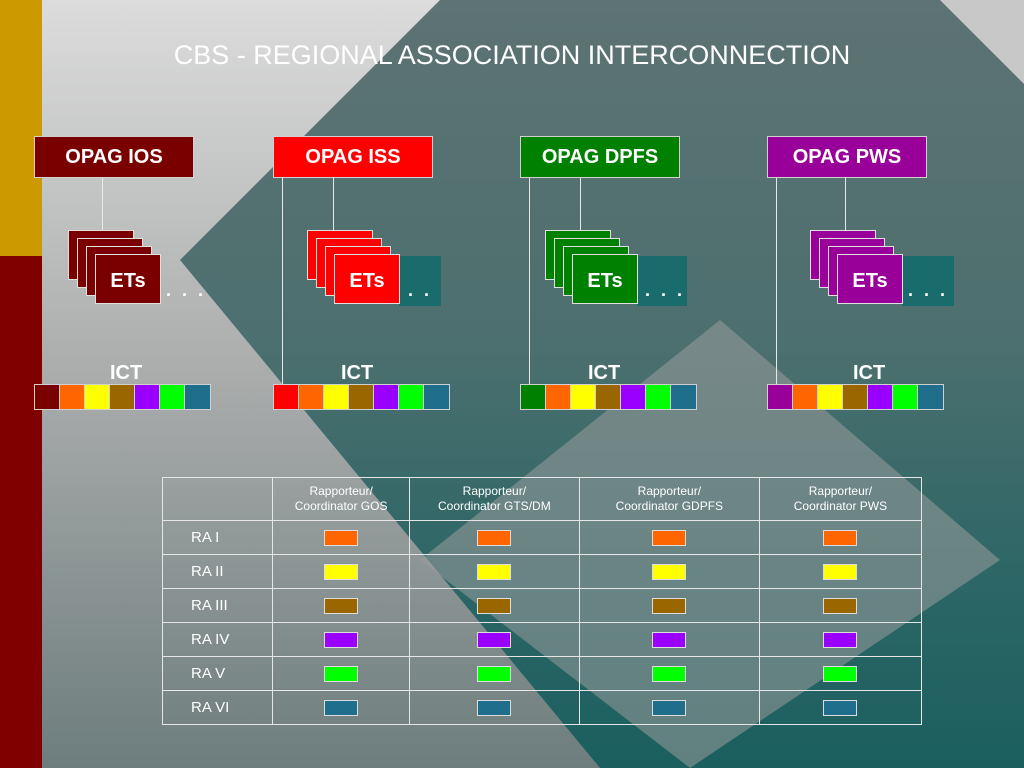 The width and height of the screenshot is (1024, 768). What do you see at coordinates (217, 707) in the screenshot?
I see `ra-name-cell: RA VI` at bounding box center [217, 707].